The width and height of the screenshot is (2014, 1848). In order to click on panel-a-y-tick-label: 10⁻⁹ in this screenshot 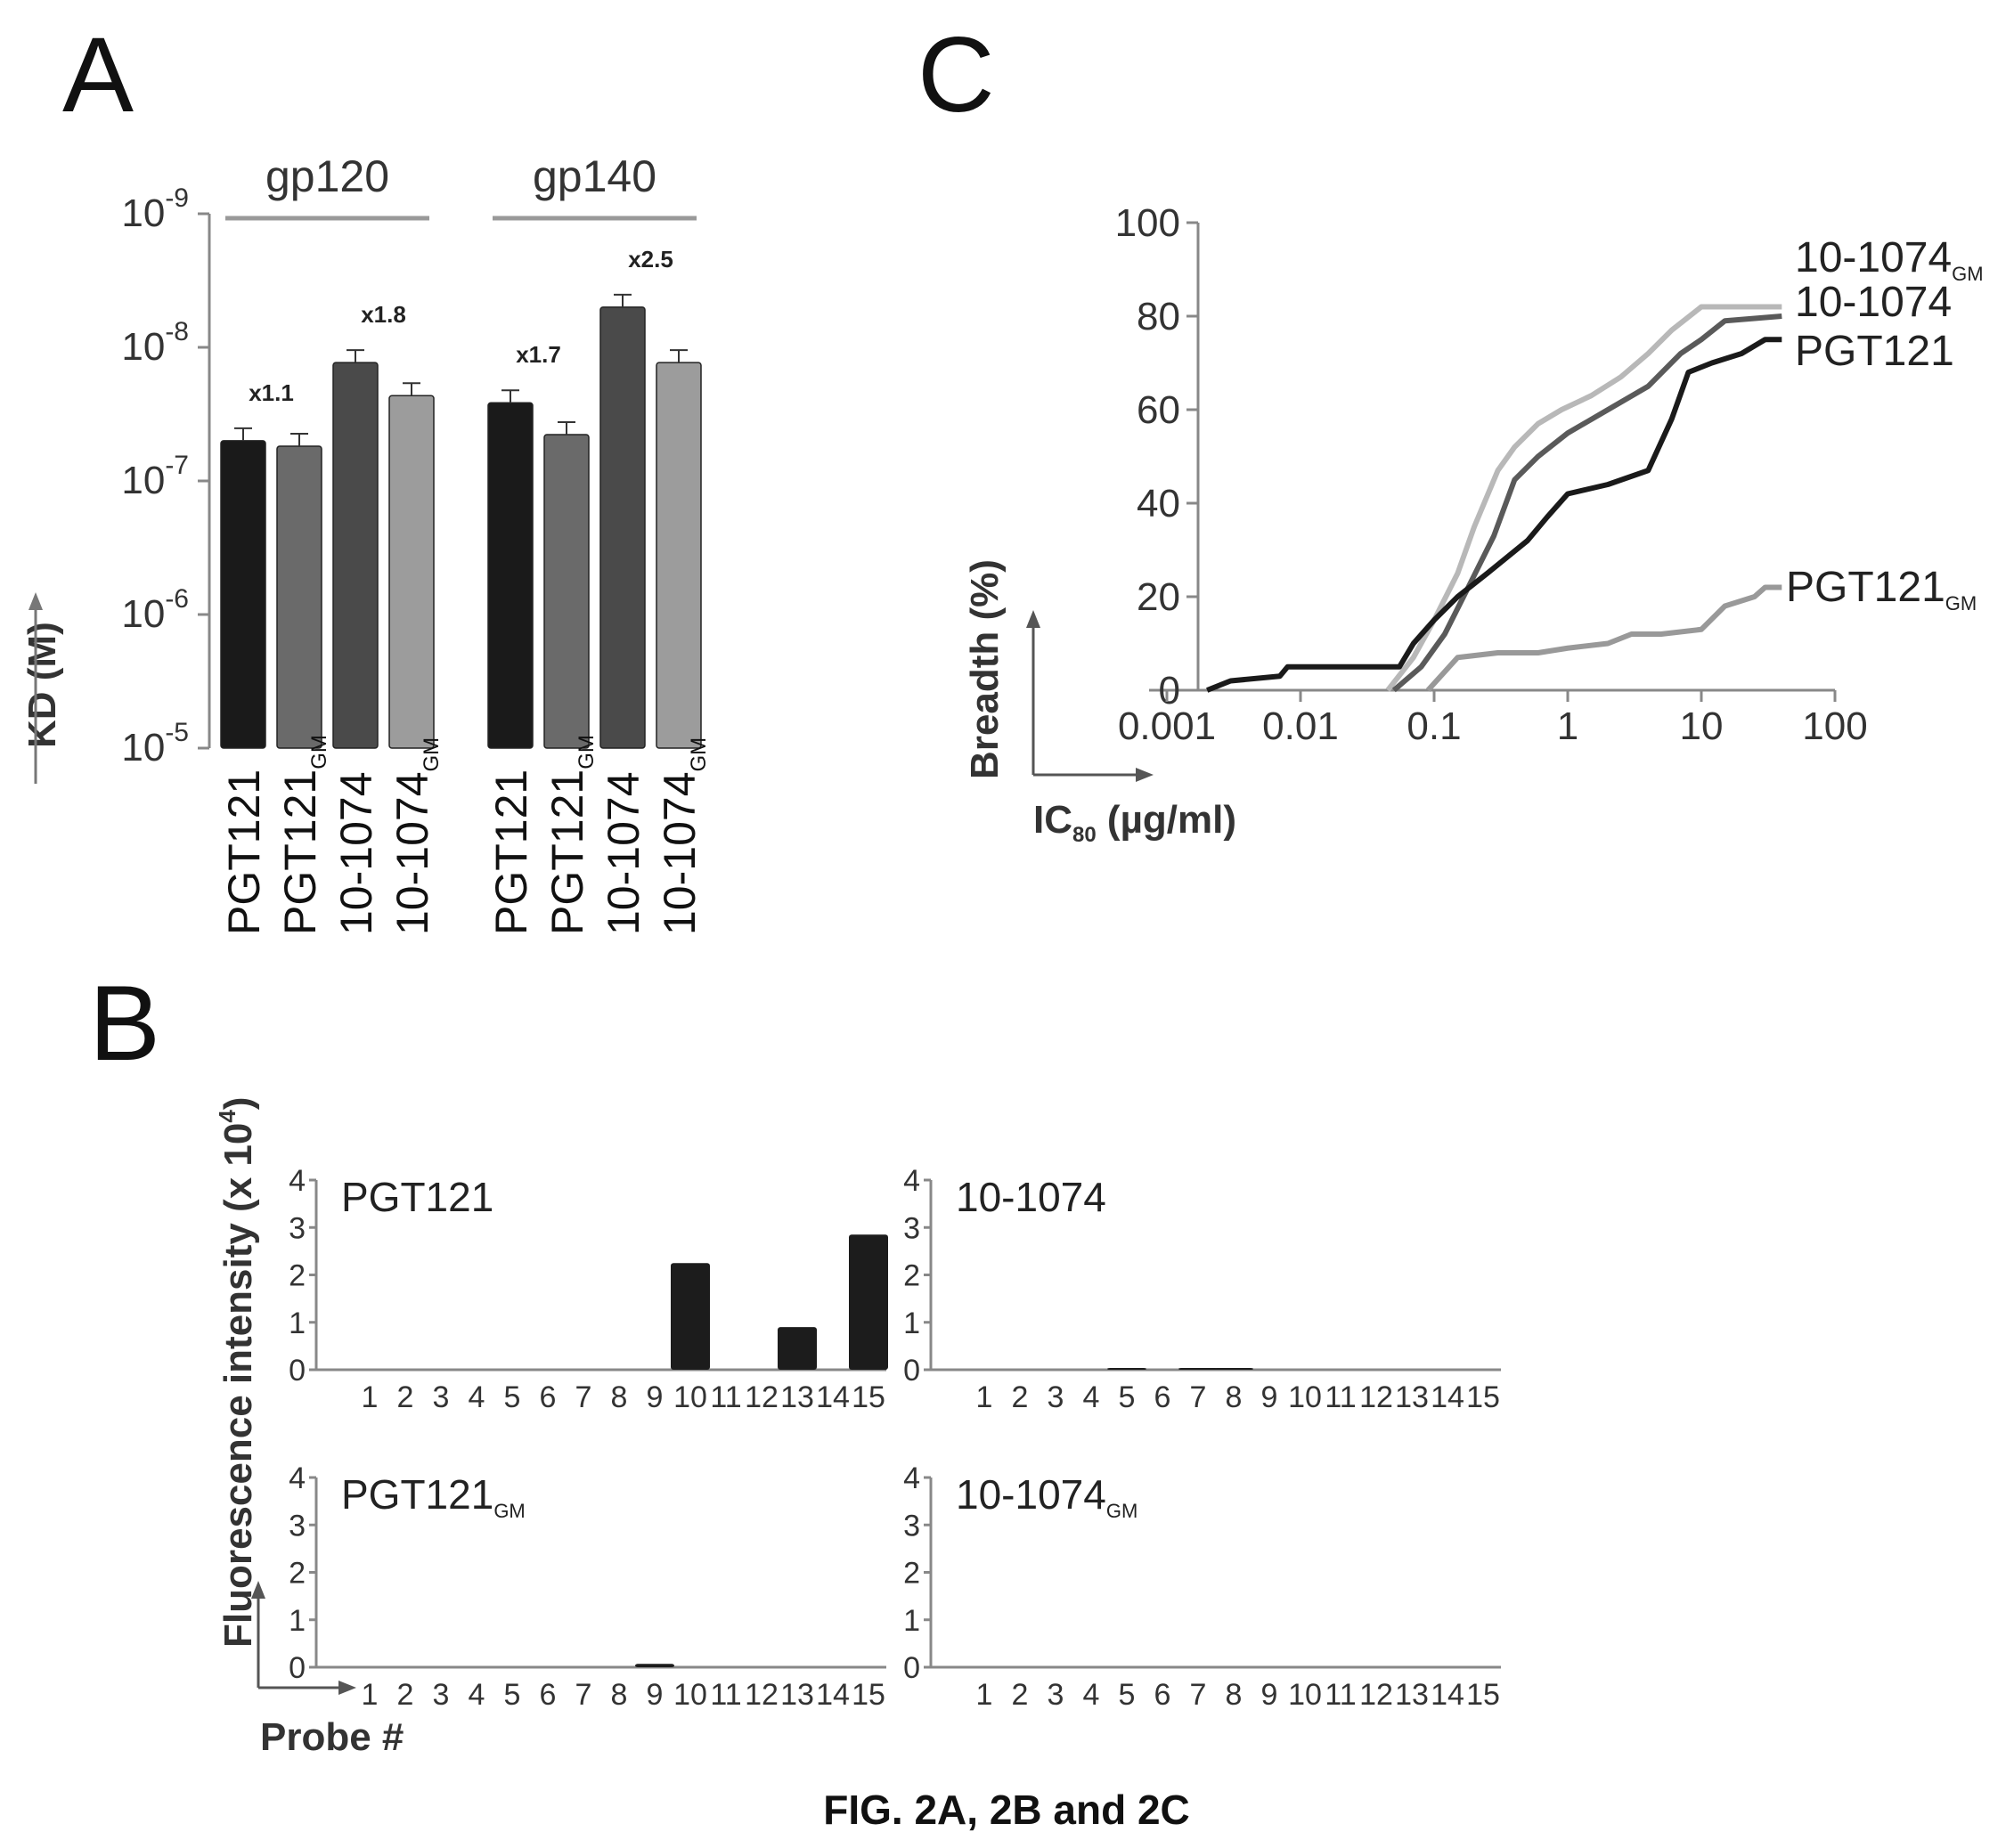, I will do `click(155, 209)`.